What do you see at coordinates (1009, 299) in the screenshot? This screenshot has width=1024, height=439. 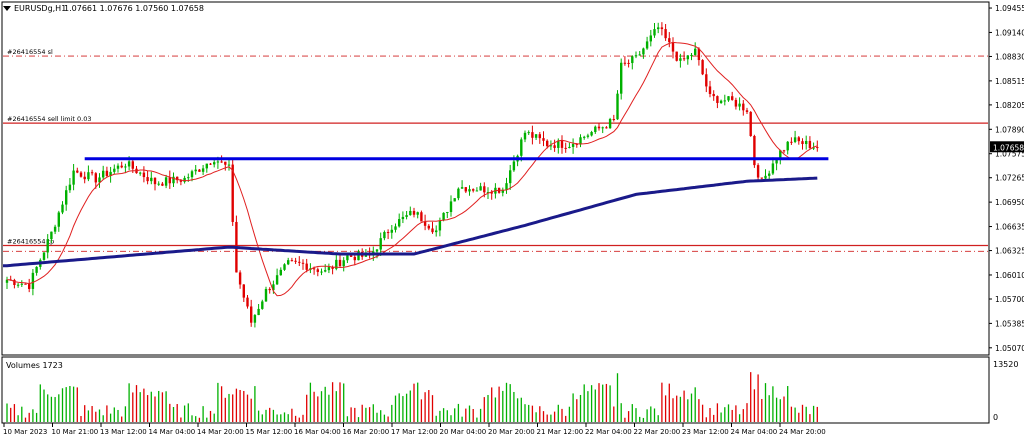 I see `price-tick-label: 1.05700` at bounding box center [1009, 299].